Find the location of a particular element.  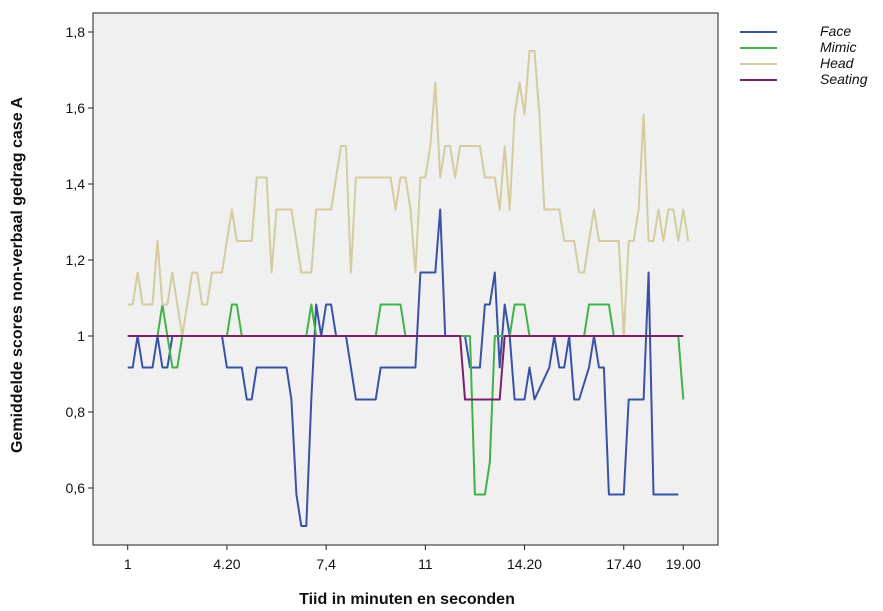

y-axis: 0,6 0,8 1 1,2 1,4 1,6 1,8 is located at coordinates (79, 260).